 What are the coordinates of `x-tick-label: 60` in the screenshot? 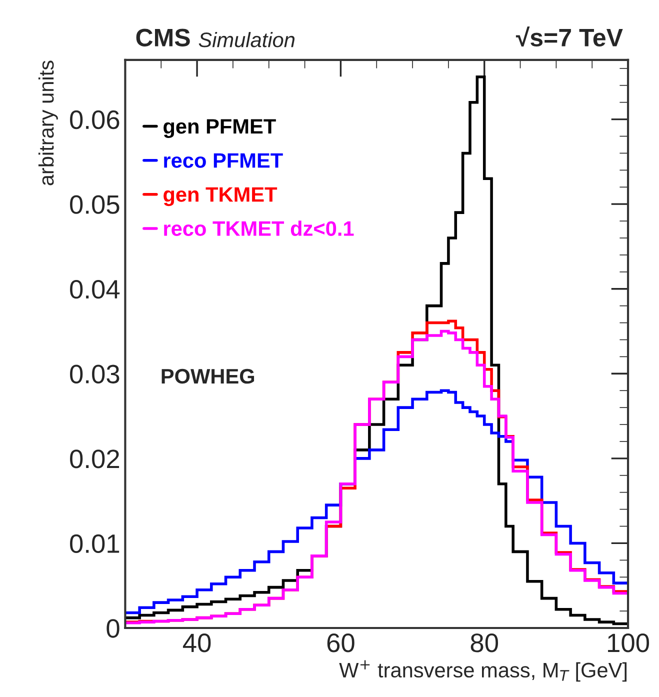 It's located at (340, 643).